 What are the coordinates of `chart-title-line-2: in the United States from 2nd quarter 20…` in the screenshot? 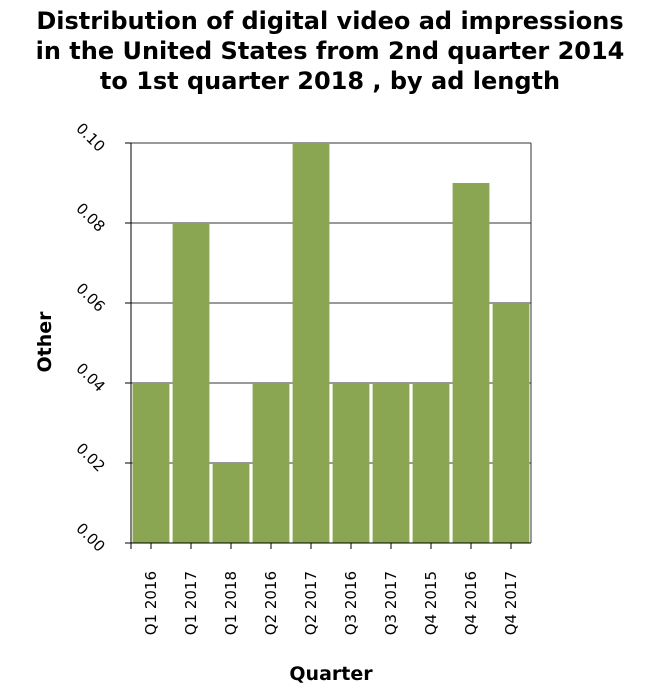 It's located at (330, 51).